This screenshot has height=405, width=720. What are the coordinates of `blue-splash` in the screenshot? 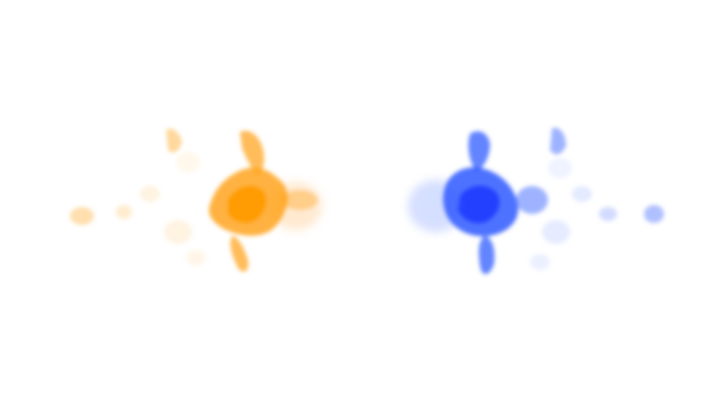 It's located at (536, 201).